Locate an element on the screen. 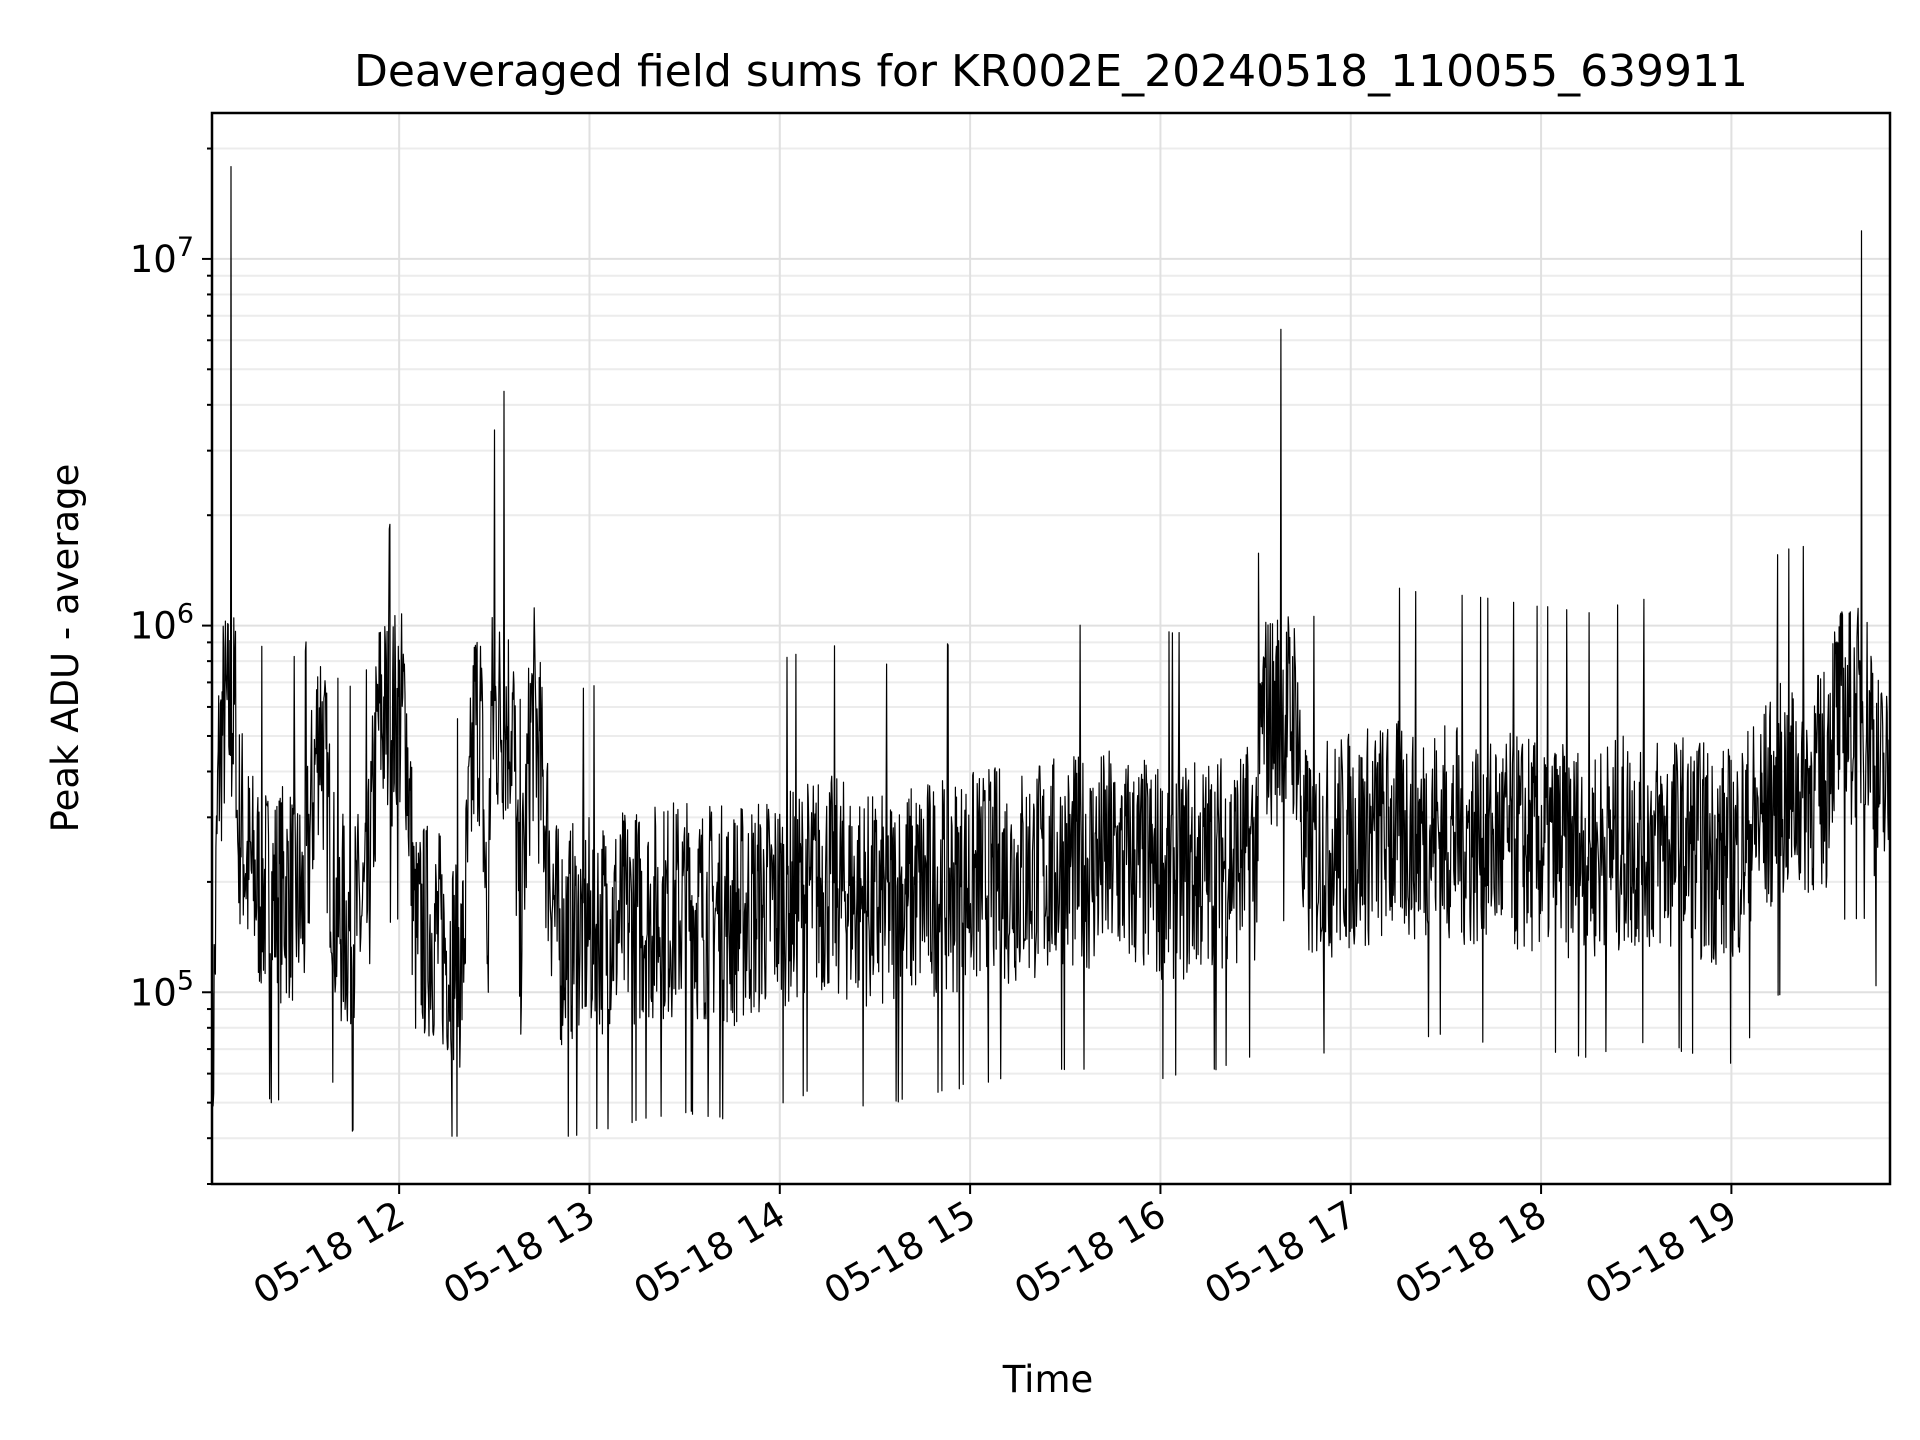 This screenshot has height=1440, width=1920. x-tick-label: 05-18 15 is located at coordinates (900, 1253).